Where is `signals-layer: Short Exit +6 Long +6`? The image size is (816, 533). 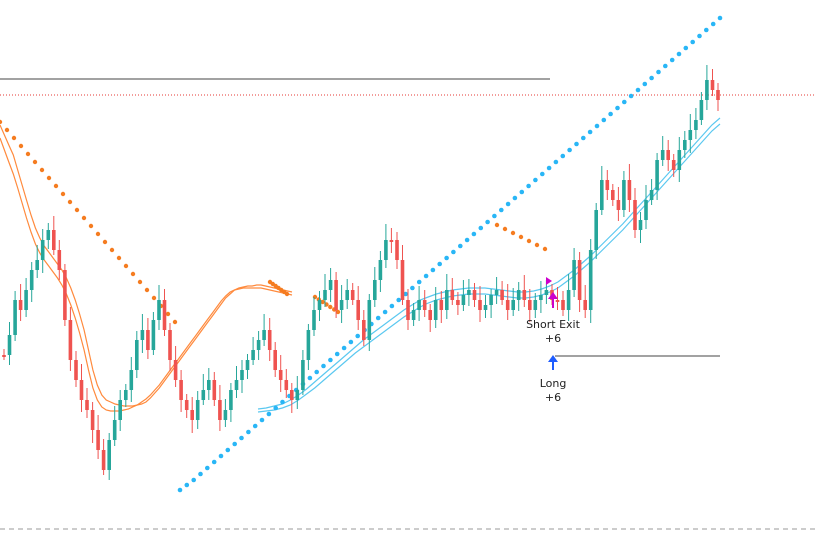 signals-layer: Short Exit +6 Long +6 is located at coordinates (553, 340).